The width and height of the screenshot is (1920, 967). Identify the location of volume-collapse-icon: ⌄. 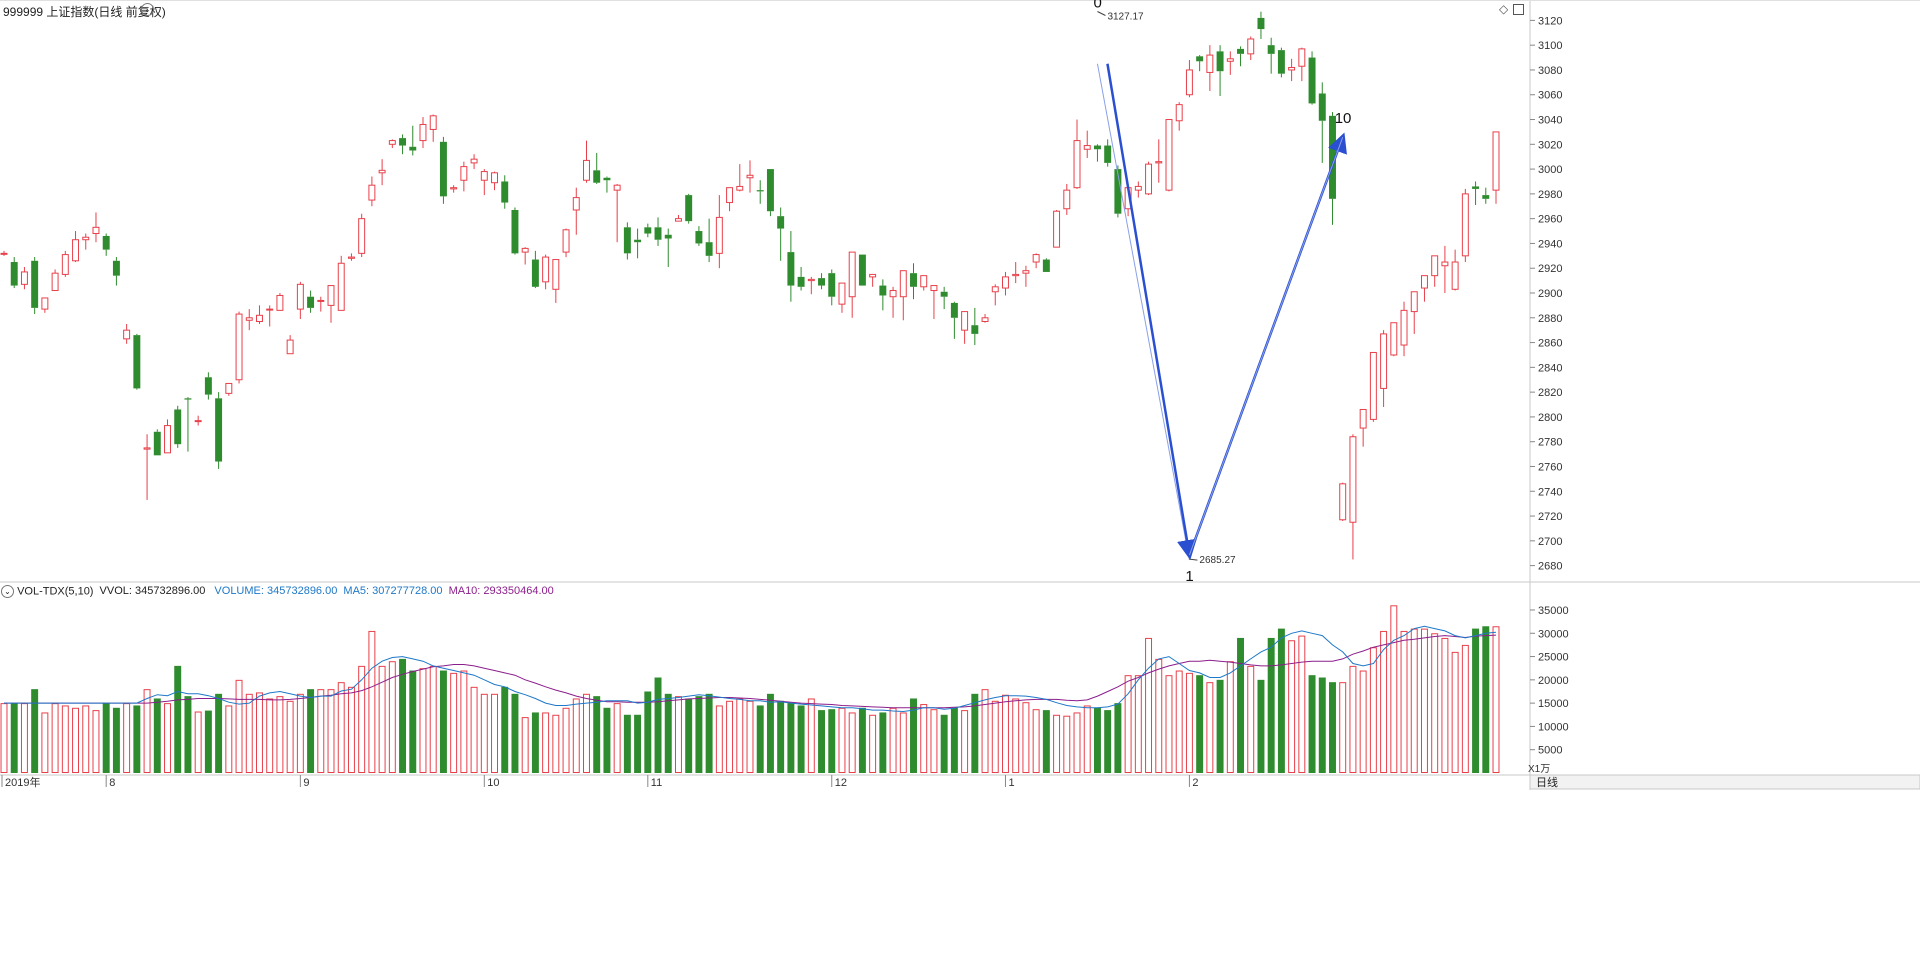
(7, 591).